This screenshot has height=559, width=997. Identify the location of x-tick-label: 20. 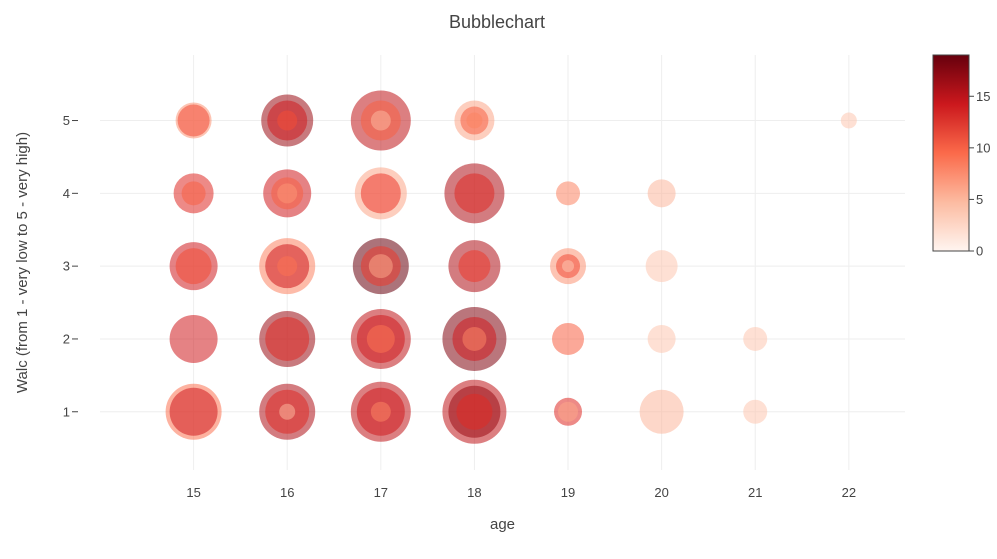
(661, 492).